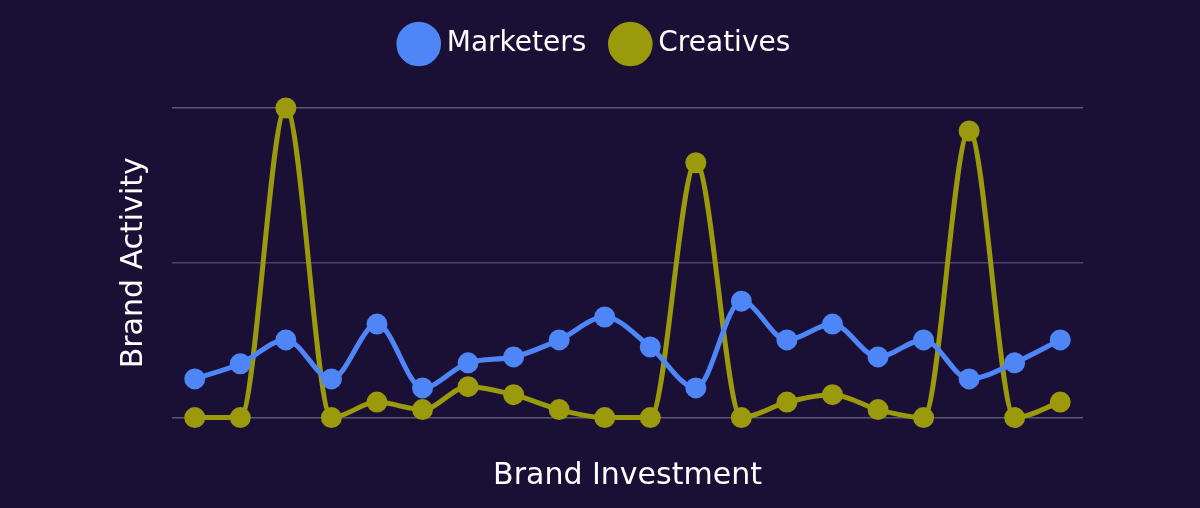  I want to click on x-axis-title: Brand Investment, so click(628, 473).